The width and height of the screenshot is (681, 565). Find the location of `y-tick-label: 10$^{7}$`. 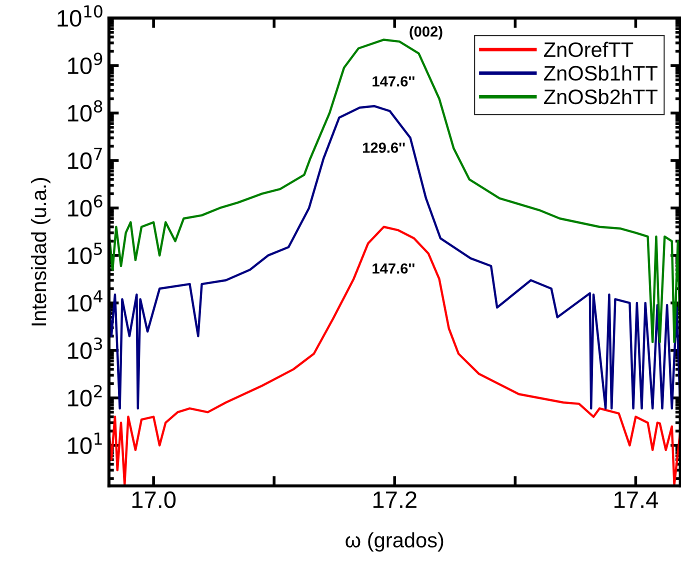

y-tick-label: 10$^{7}$ is located at coordinates (85, 159).